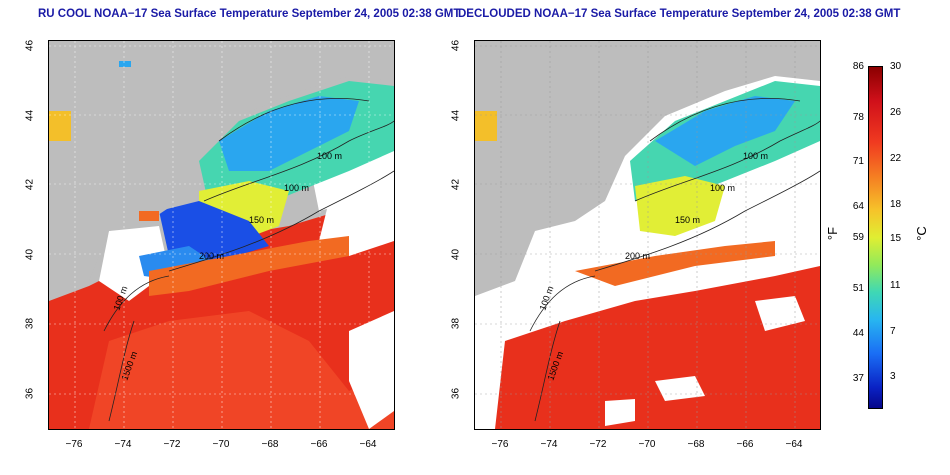  I want to click on lon-tick-left-70: −70, so click(221, 444).